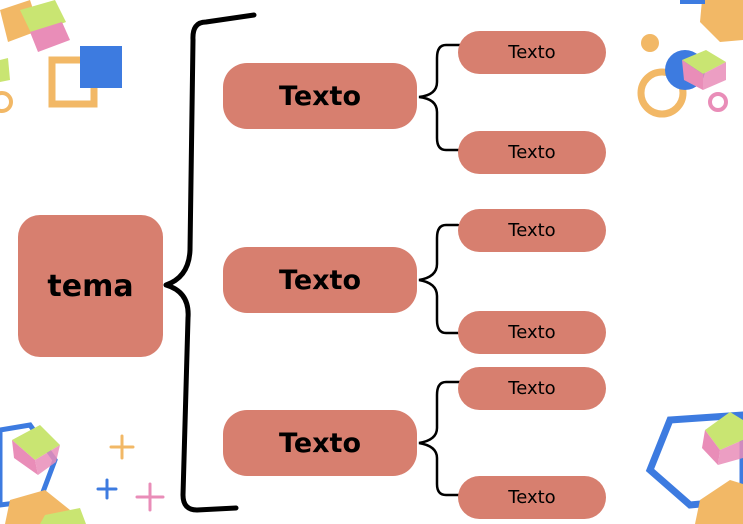 The width and height of the screenshot is (743, 524). I want to click on cube-fragment-icon, so click(5, 70).